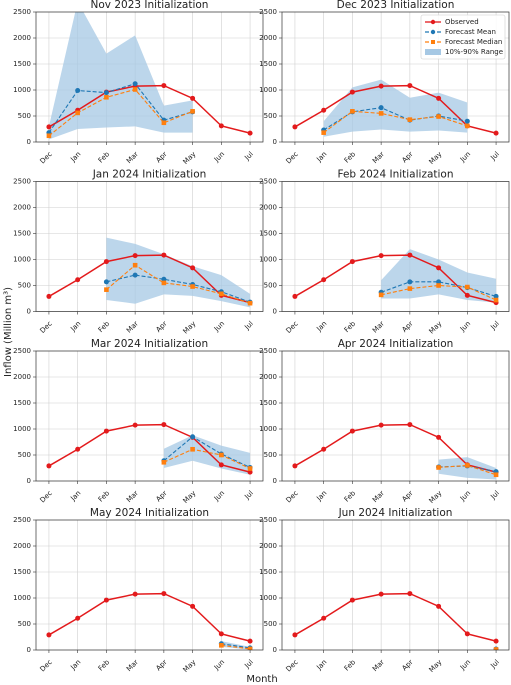 The image size is (511, 685). Describe the element at coordinates (149, 513) in the screenshot. I see `panel-title: May 2024 Initialization` at that location.